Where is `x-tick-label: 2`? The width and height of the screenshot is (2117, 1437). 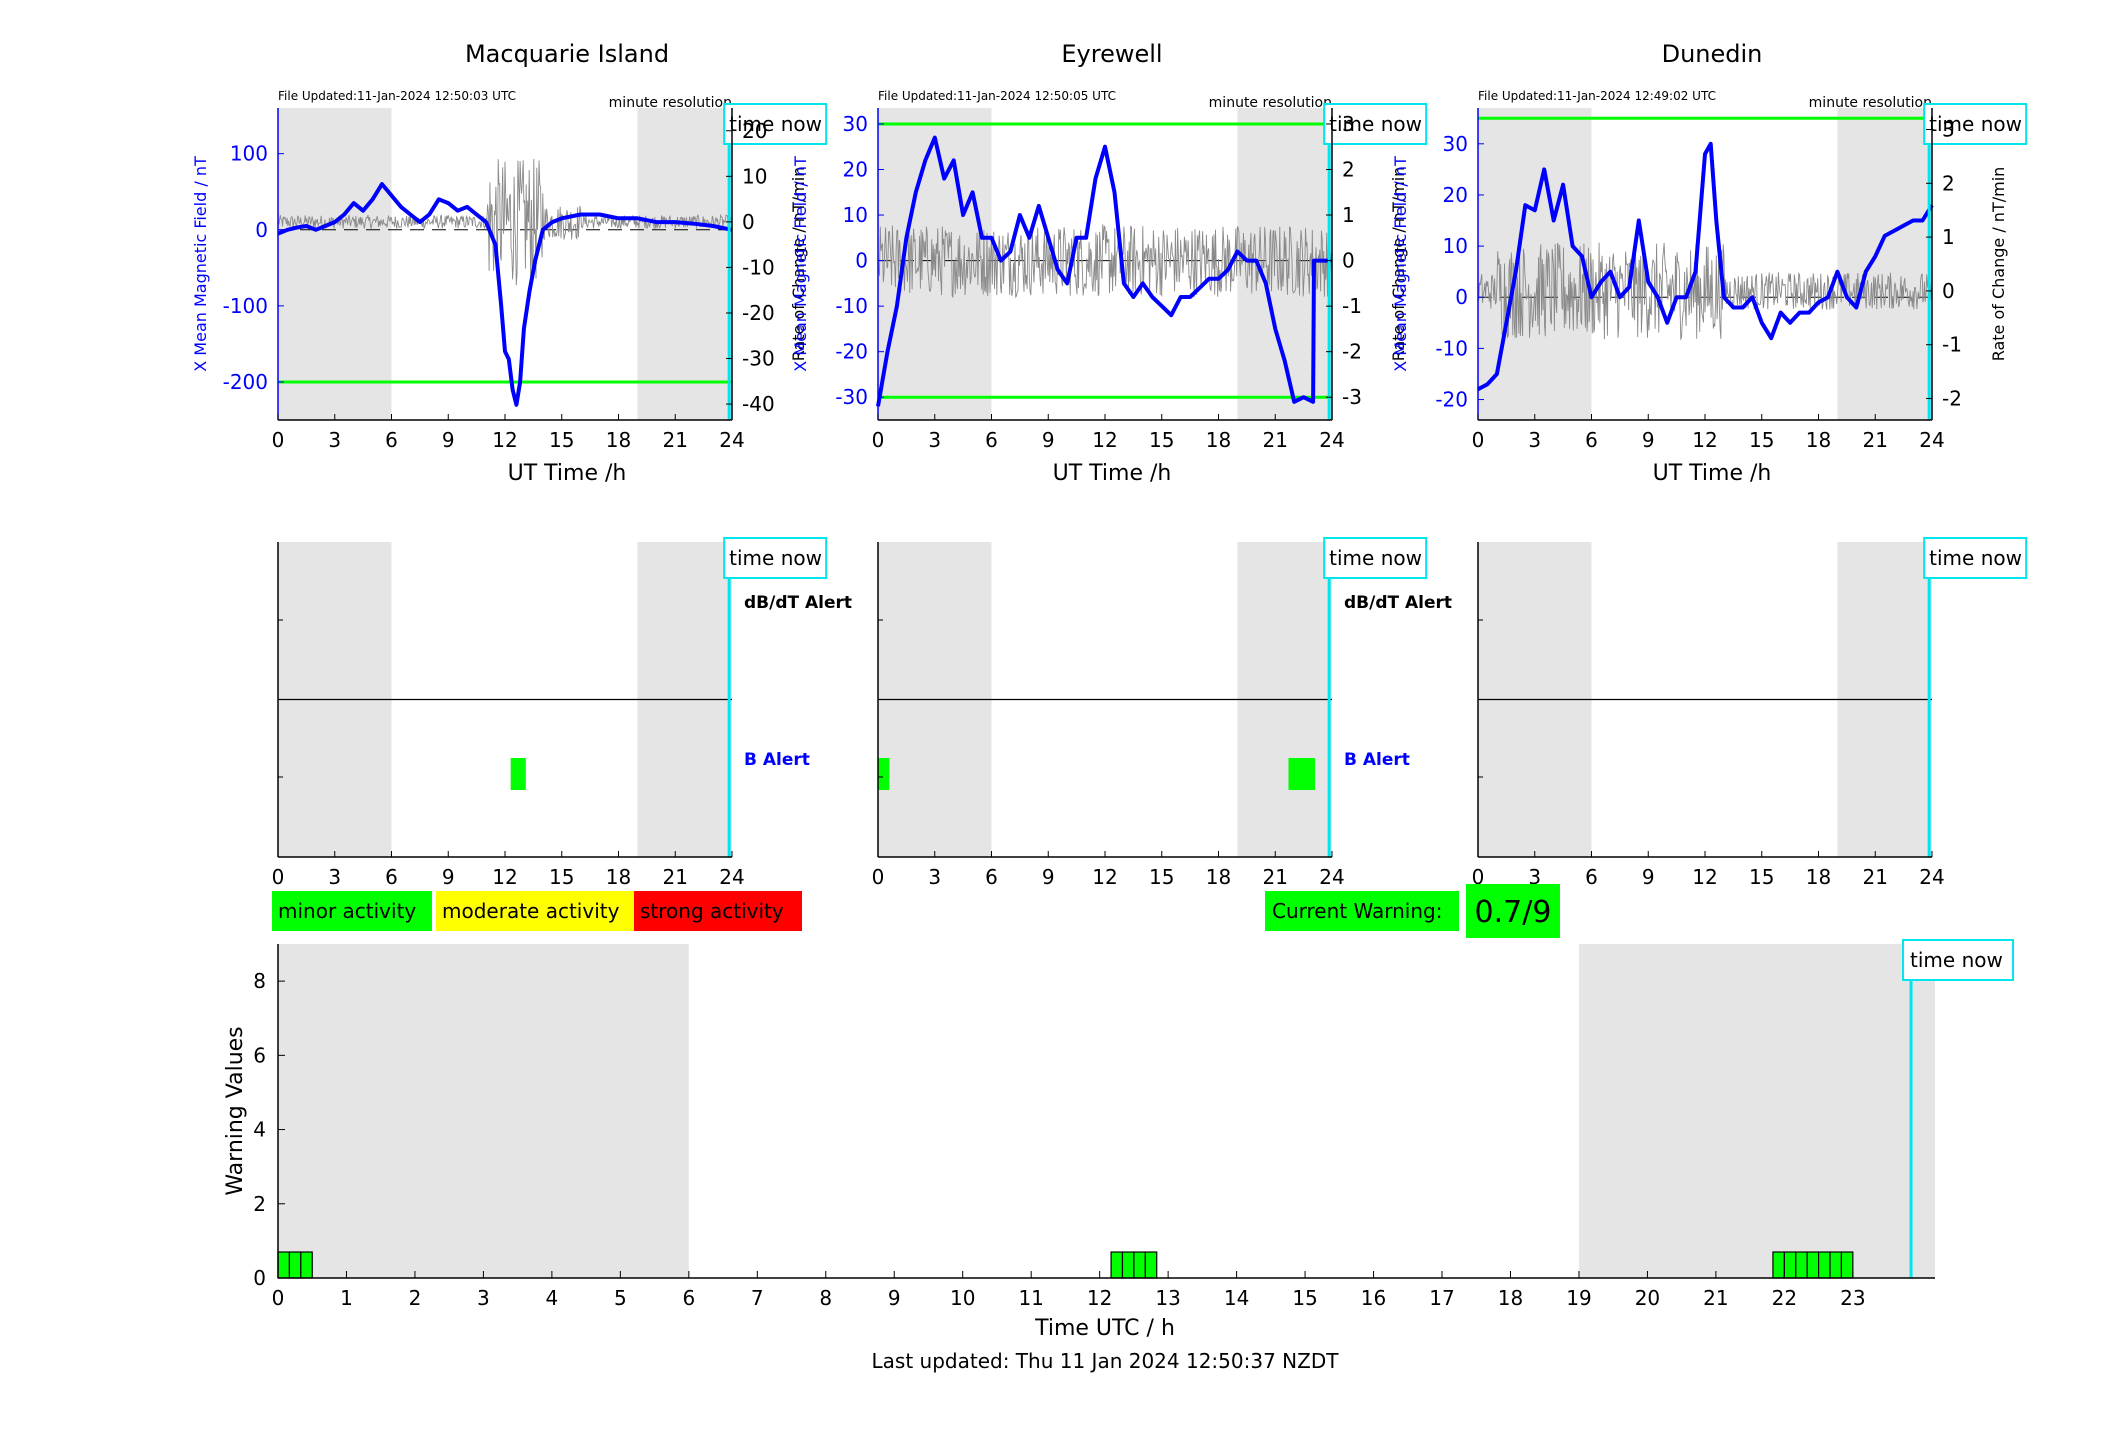 x-tick-label: 2 is located at coordinates (415, 1298).